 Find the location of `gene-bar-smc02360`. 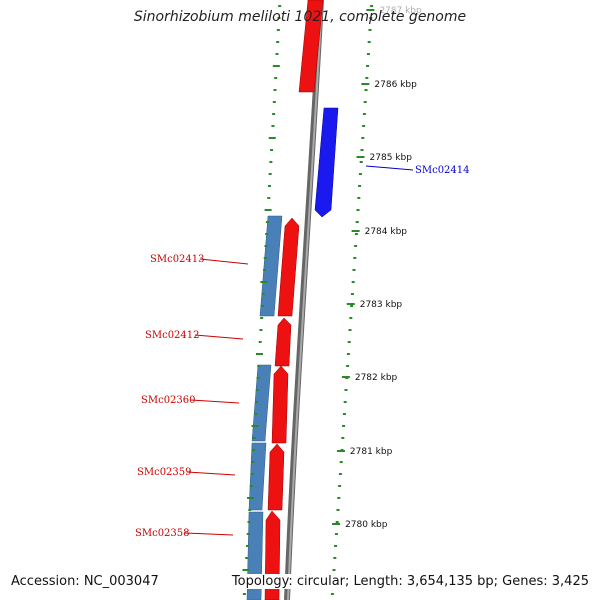

gene-bar-smc02360 is located at coordinates (261, 403).